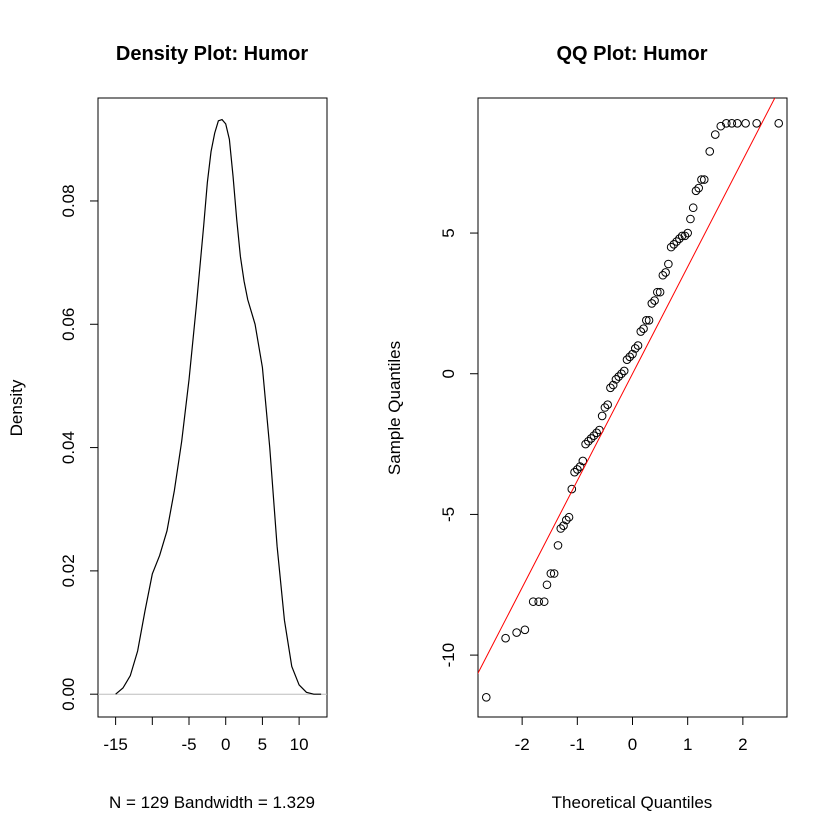 The height and width of the screenshot is (840, 840). Describe the element at coordinates (522, 744) in the screenshot. I see `qq-x-tick-label: -2` at that location.